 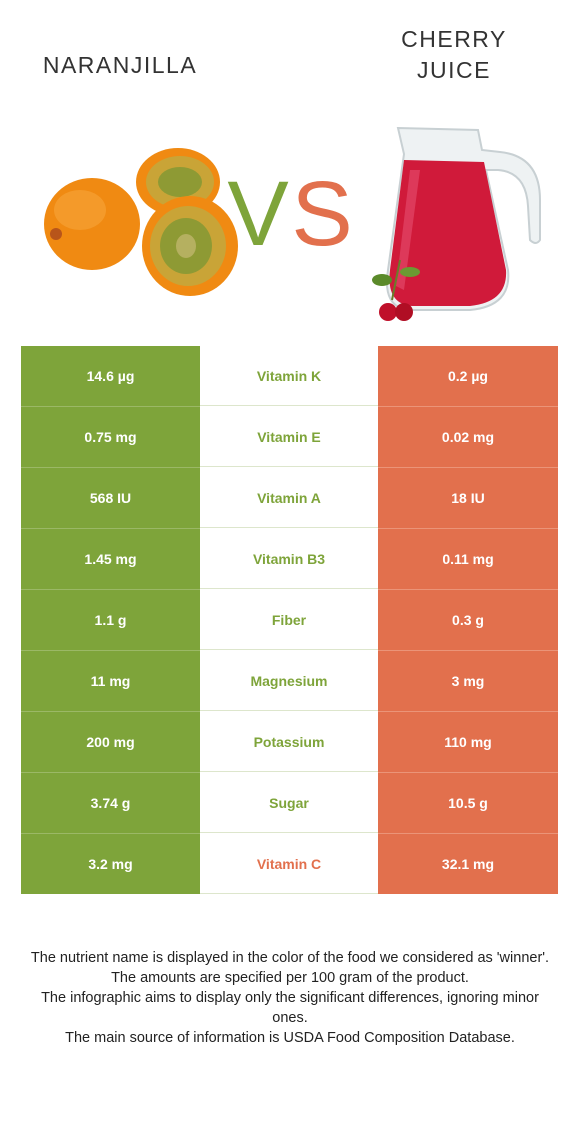 I want to click on left-value: 3.74 g, so click(x=110, y=802).